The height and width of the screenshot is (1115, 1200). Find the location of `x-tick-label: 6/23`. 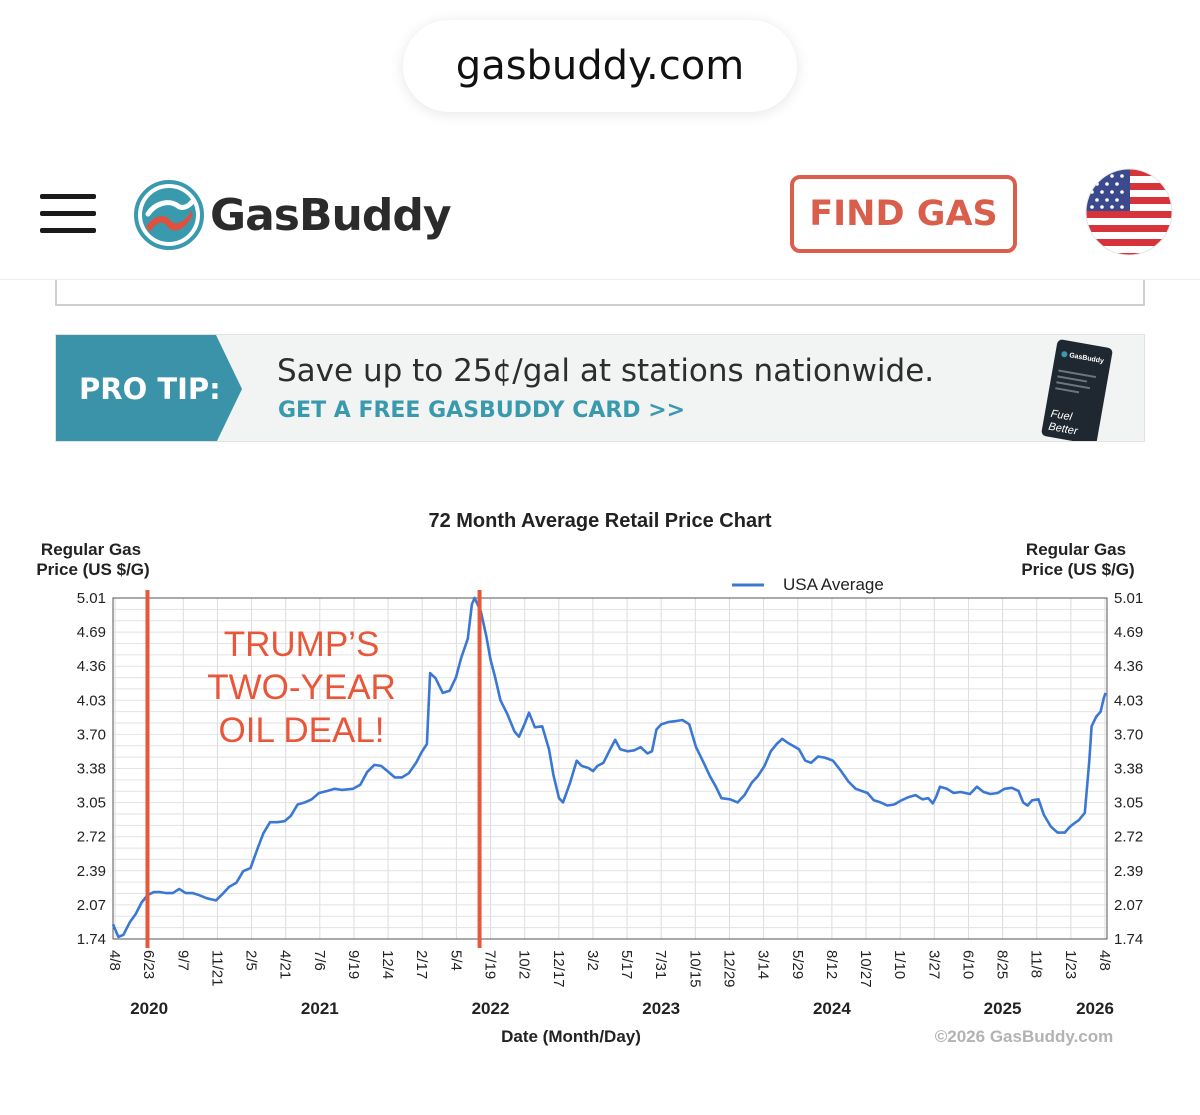

x-tick-label: 6/23 is located at coordinates (148, 964).